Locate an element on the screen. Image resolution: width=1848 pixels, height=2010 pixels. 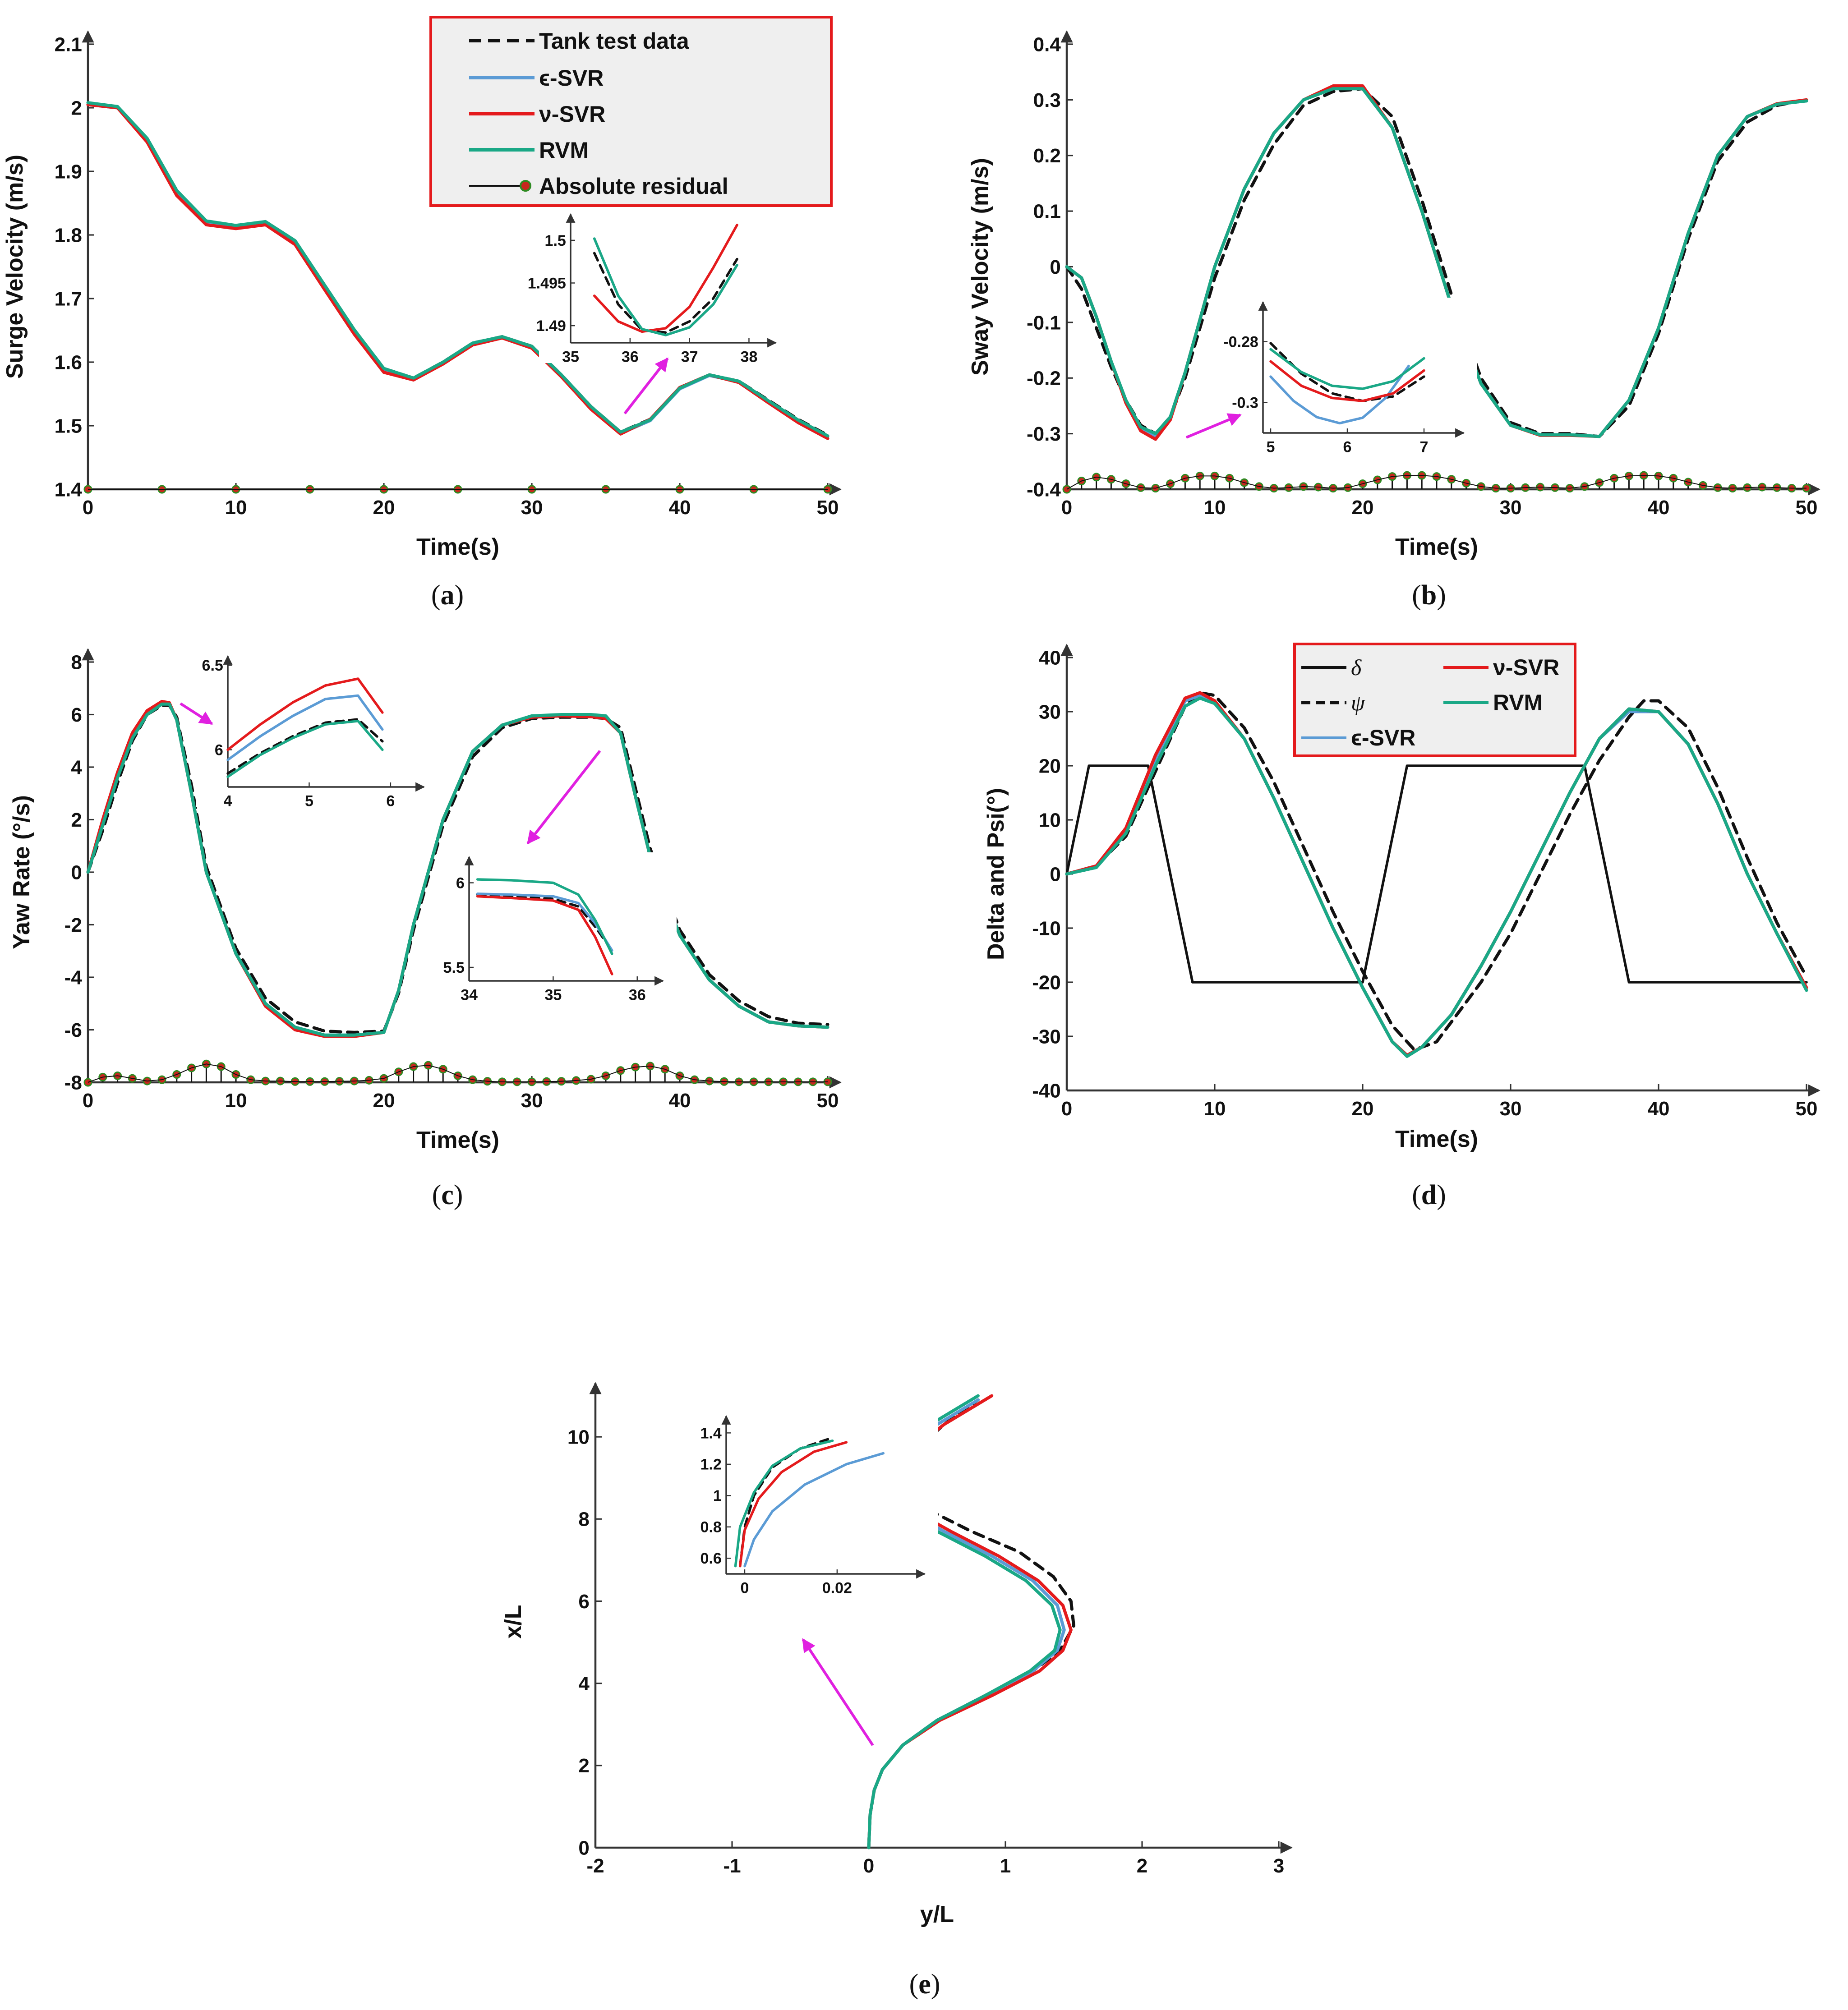
chart-c-ytick-label-5: 2 is located at coordinates (77, 820).